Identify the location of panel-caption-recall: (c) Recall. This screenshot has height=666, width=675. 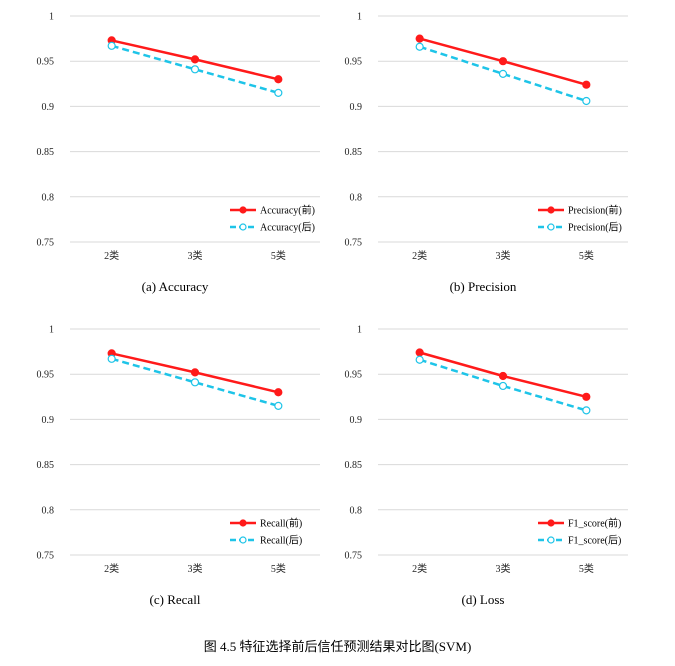
(175, 599).